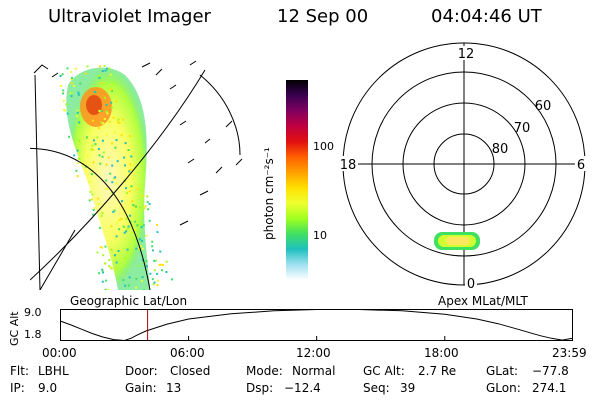 The image size is (600, 400). I want to click on coastline-fragments, so click(138, 143).